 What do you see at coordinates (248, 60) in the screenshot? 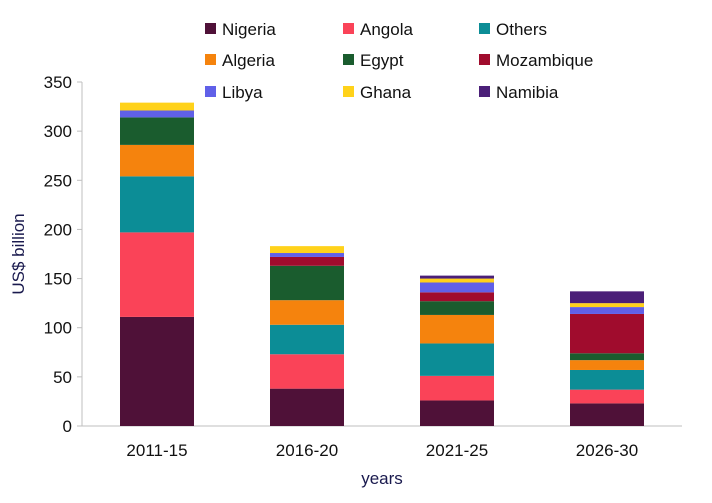
I see `legend-label: Algeria` at bounding box center [248, 60].